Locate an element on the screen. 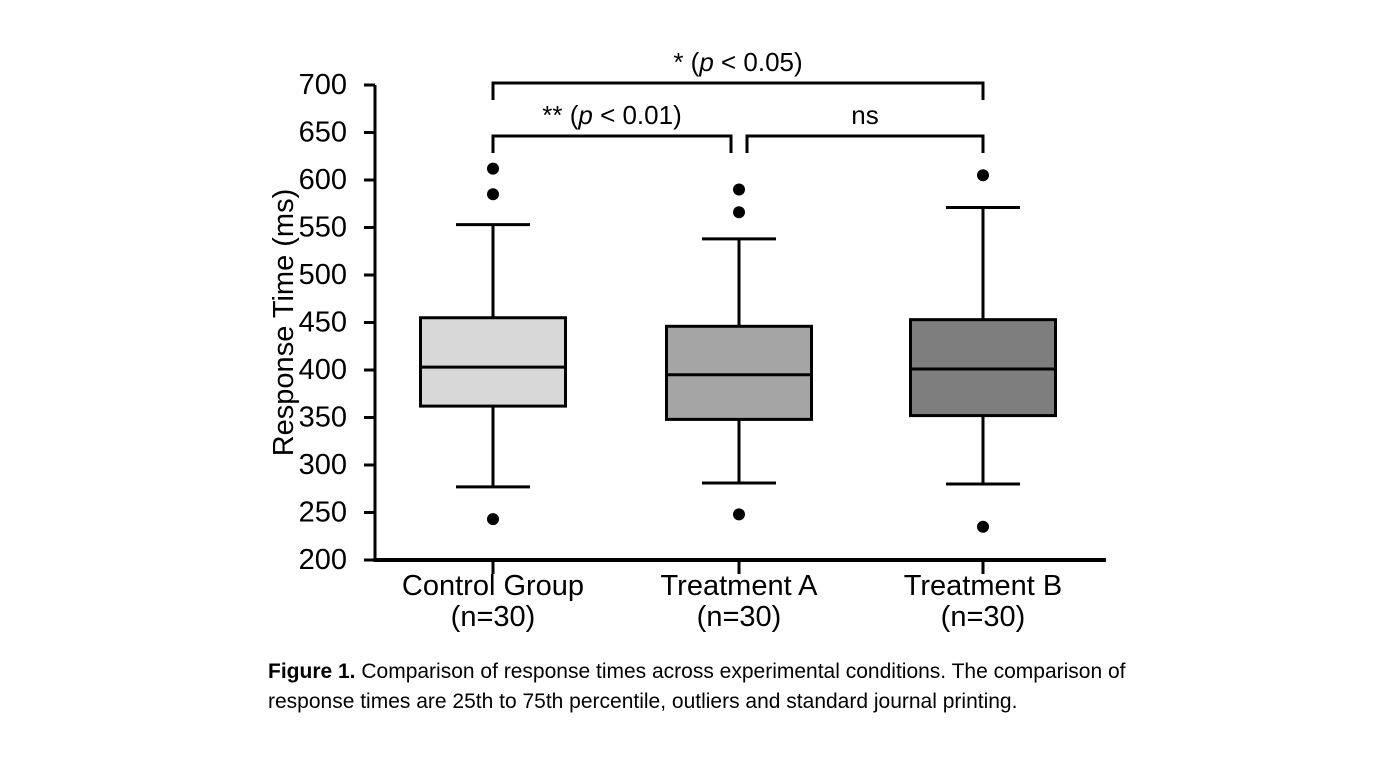 The image size is (1376, 768). y-tick-label: 650 is located at coordinates (323, 133).